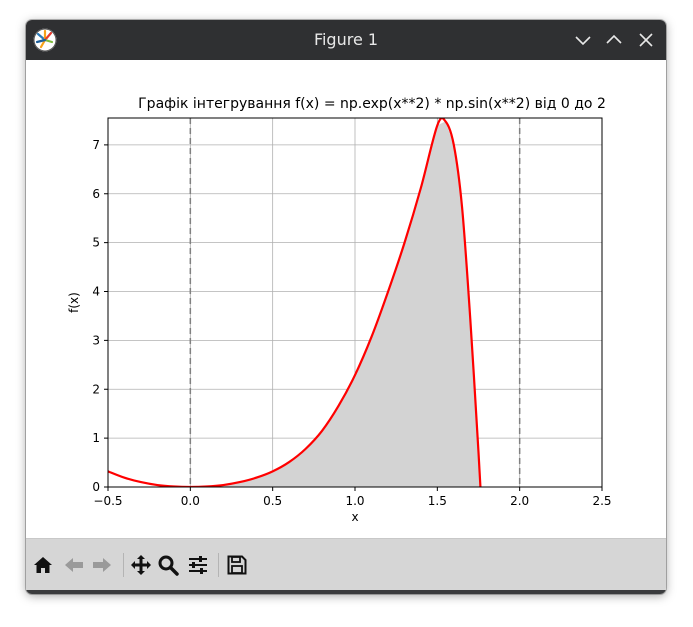 Image resolution: width=693 pixels, height=627 pixels. Describe the element at coordinates (437, 501) in the screenshot. I see `x-tick-label: 1.5` at that location.